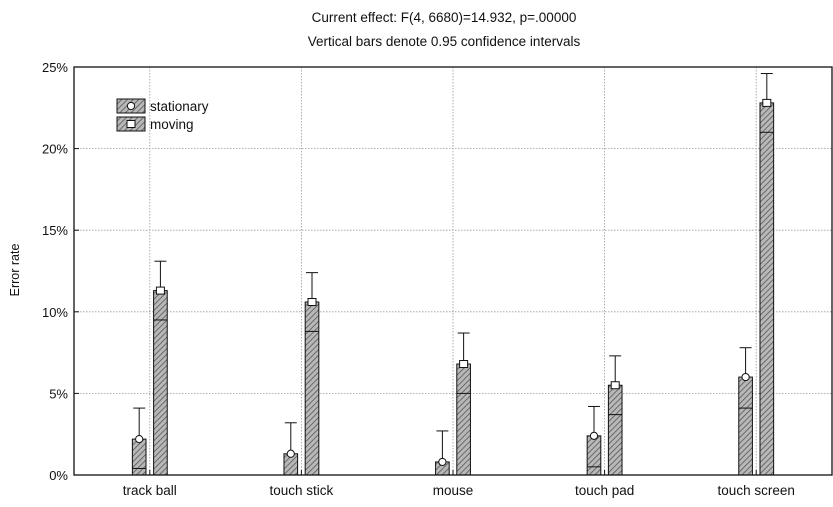 The height and width of the screenshot is (507, 833). Describe the element at coordinates (150, 490) in the screenshot. I see `x-tick-label: track ball` at that location.